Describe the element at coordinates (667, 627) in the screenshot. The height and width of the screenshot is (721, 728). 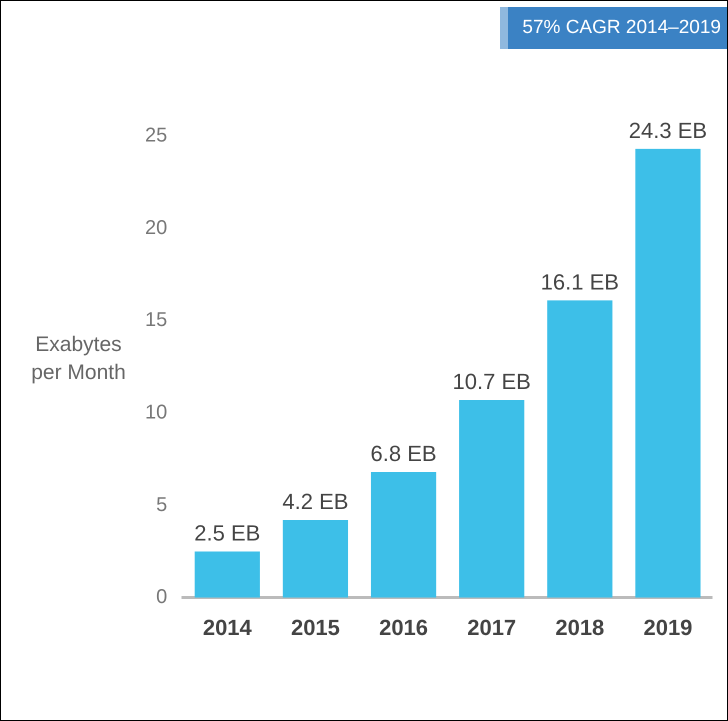
I see `x-tick-label: 2019` at that location.